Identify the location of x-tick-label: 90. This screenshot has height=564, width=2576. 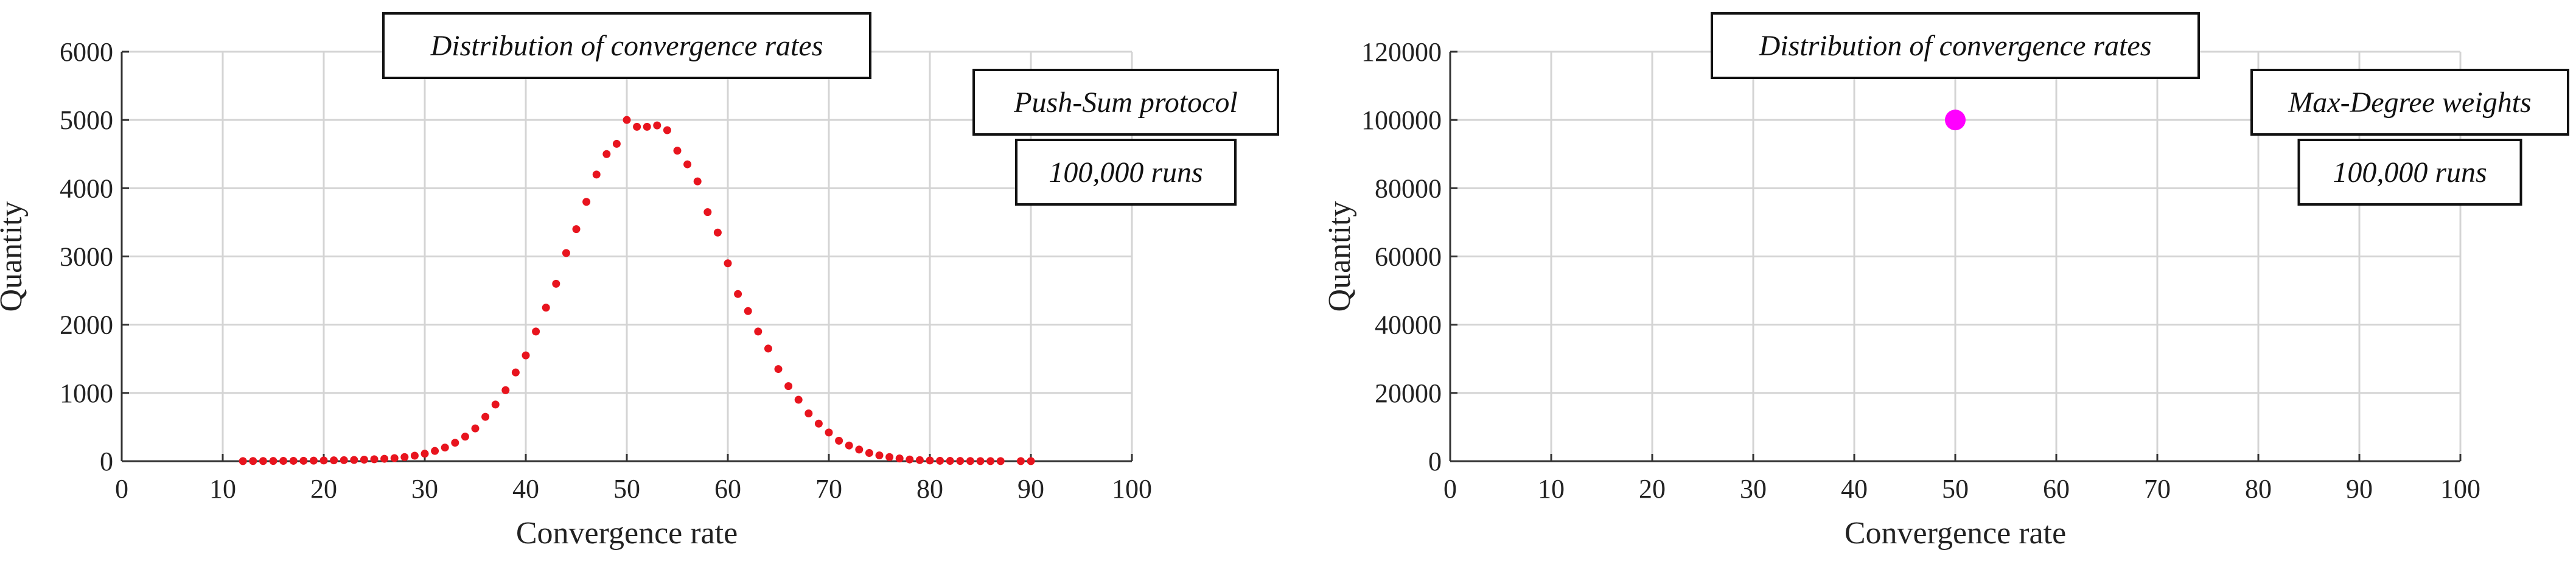
(1030, 489).